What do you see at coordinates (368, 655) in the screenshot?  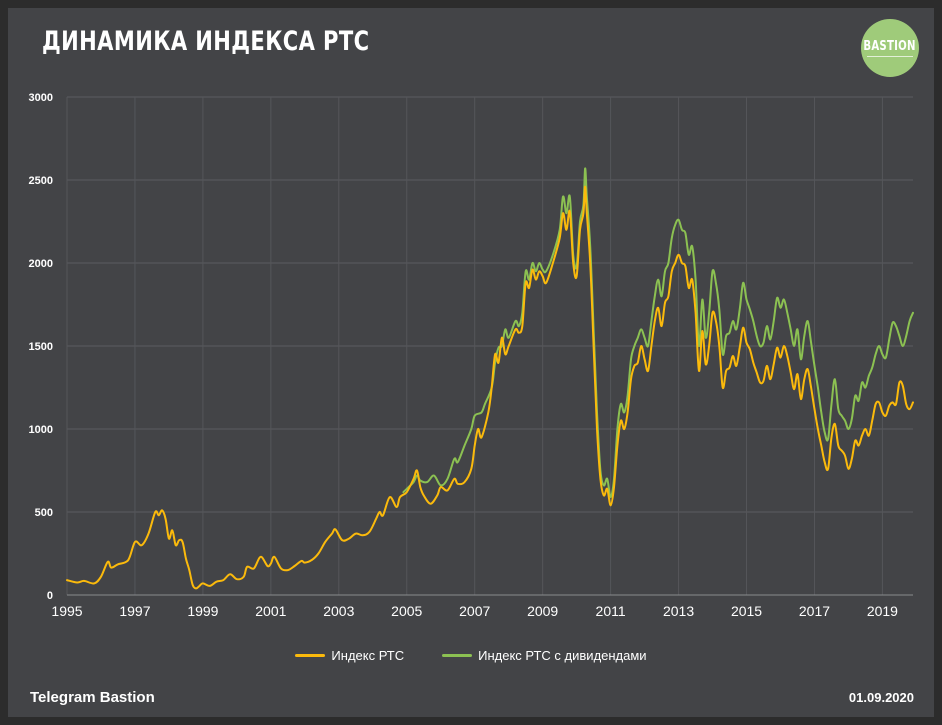 I see `legend-label-rts: Индекс РТС` at bounding box center [368, 655].